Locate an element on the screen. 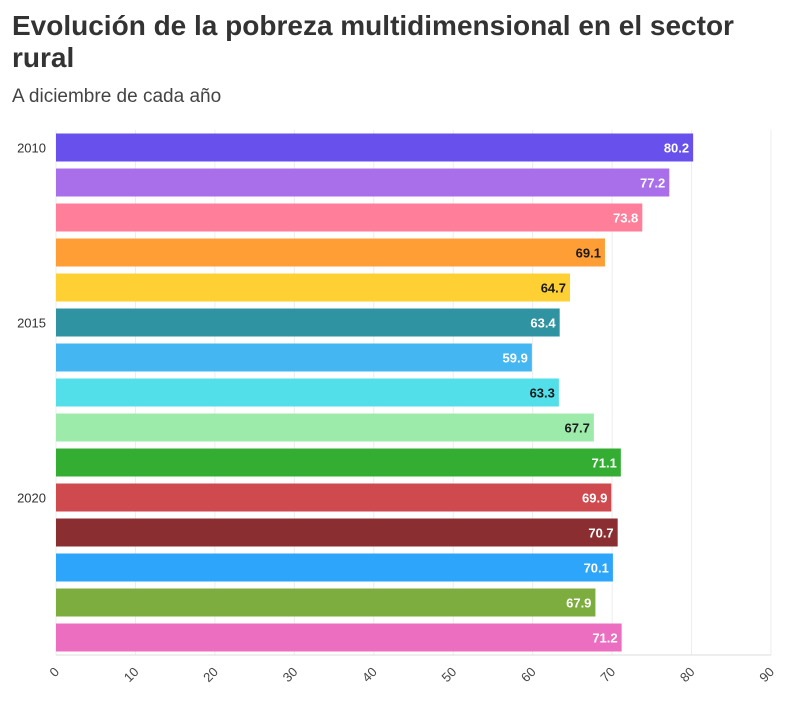  data-label-2019: 71.1 is located at coordinates (604, 463).